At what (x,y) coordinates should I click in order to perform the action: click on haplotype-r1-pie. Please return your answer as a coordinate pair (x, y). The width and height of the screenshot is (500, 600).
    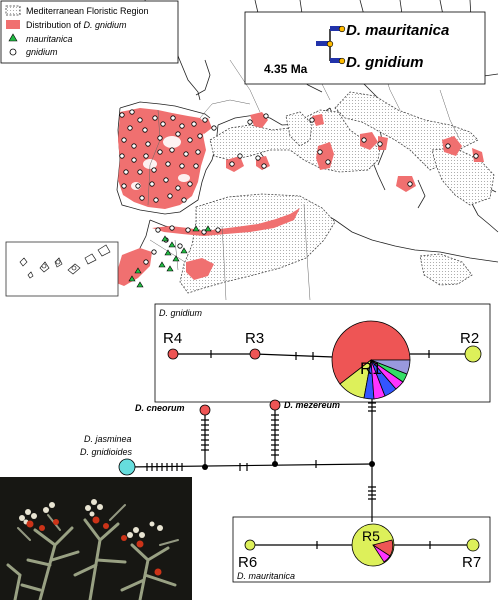
    Looking at the image, I should click on (371, 360).